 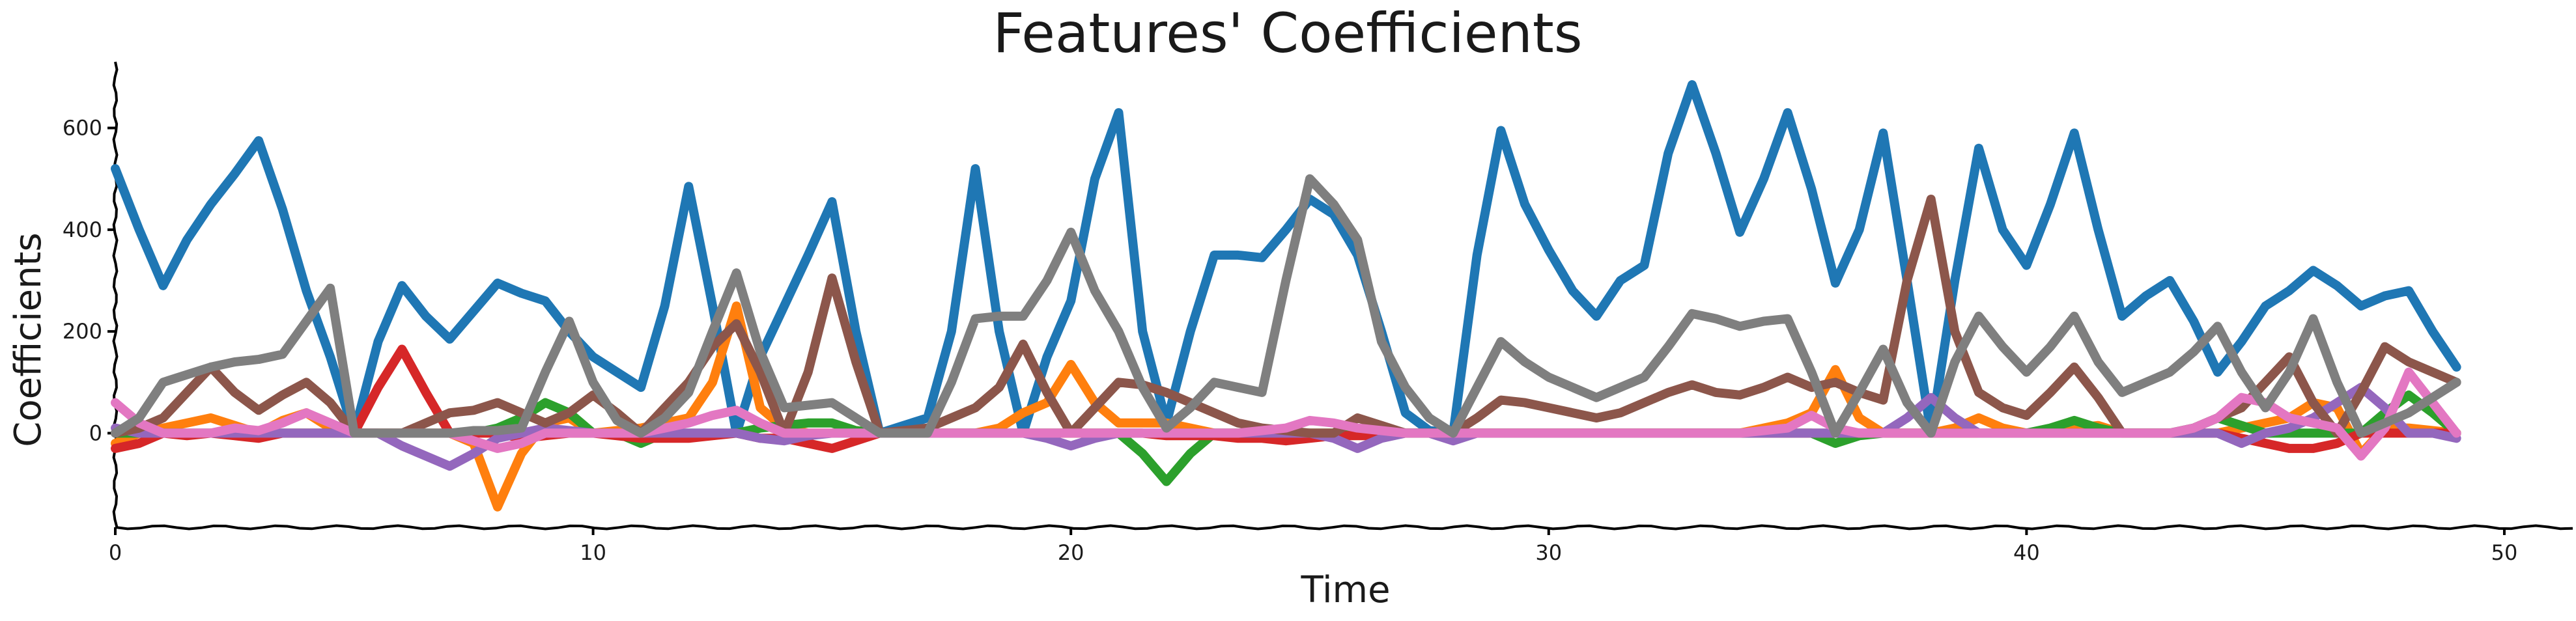 What do you see at coordinates (95, 433) in the screenshot?
I see `y-tick-label: 0` at bounding box center [95, 433].